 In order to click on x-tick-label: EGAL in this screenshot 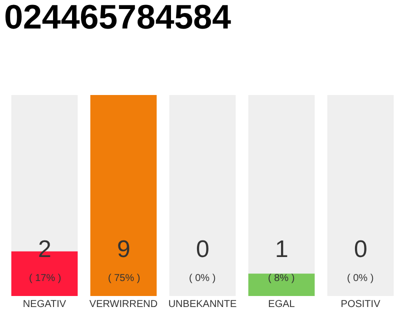, I will do `click(282, 304)`.